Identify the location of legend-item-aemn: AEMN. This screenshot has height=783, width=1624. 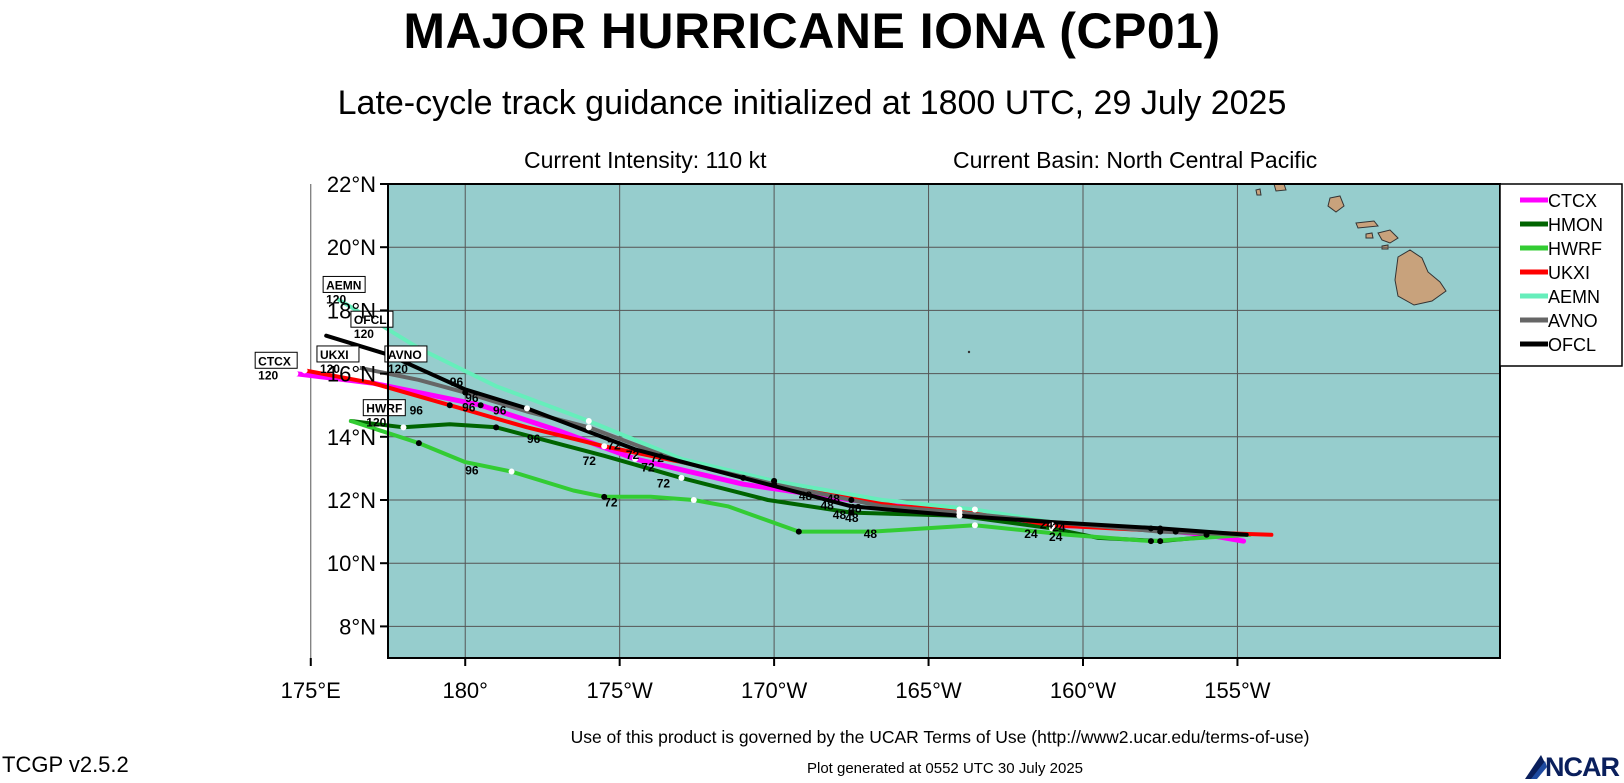
(1574, 297).